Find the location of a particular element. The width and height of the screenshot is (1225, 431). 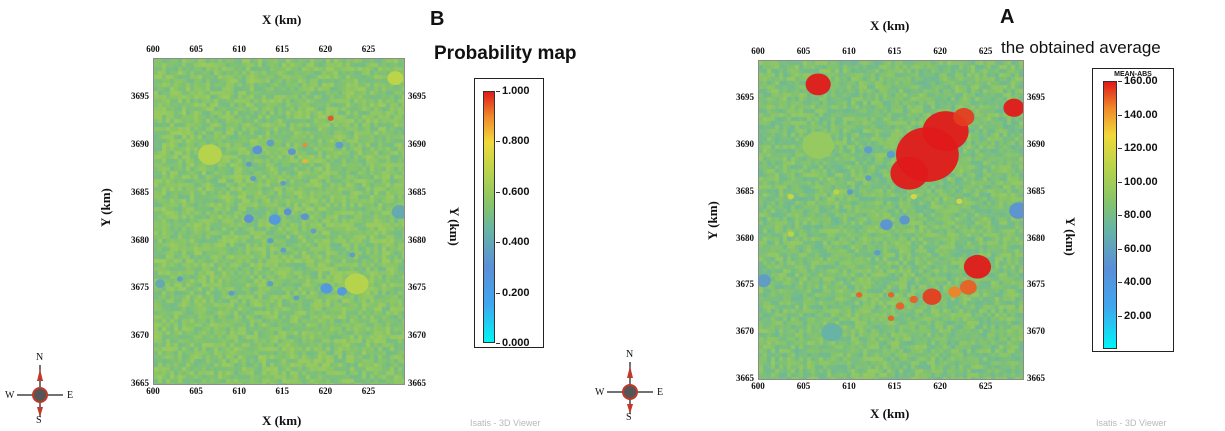

colorbar-label: 60.00 is located at coordinates (1138, 248).